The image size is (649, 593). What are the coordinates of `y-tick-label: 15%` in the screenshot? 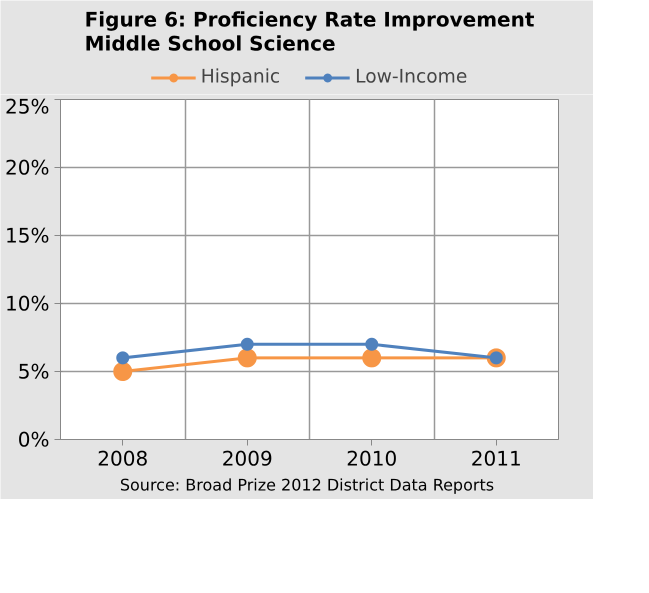 It's located at (27, 236).